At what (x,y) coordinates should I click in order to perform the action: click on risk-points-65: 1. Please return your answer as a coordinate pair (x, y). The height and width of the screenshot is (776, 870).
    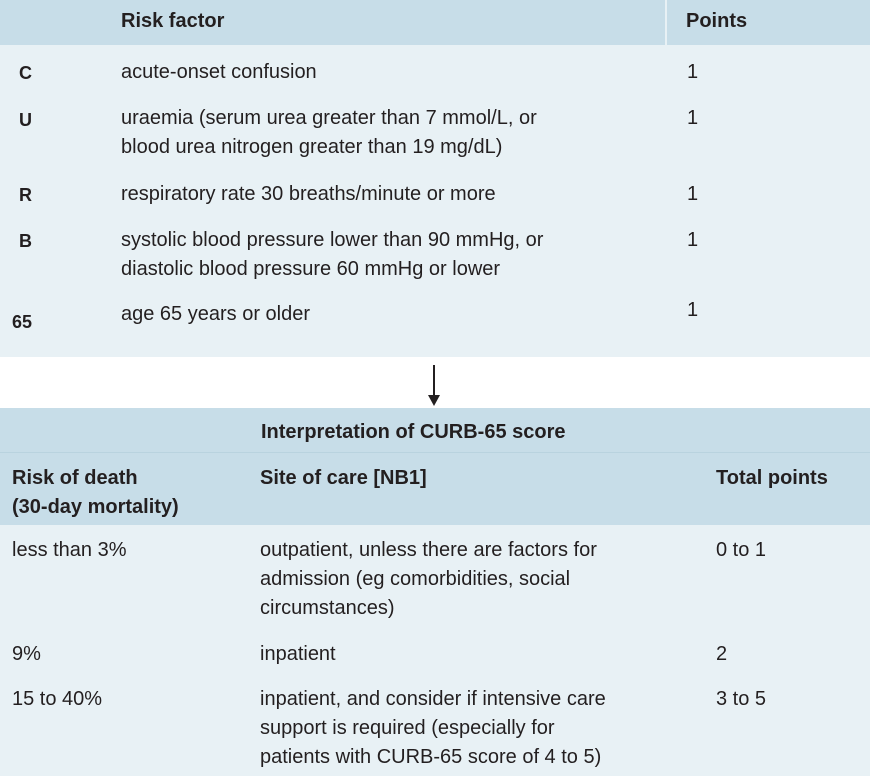
    Looking at the image, I should click on (693, 310).